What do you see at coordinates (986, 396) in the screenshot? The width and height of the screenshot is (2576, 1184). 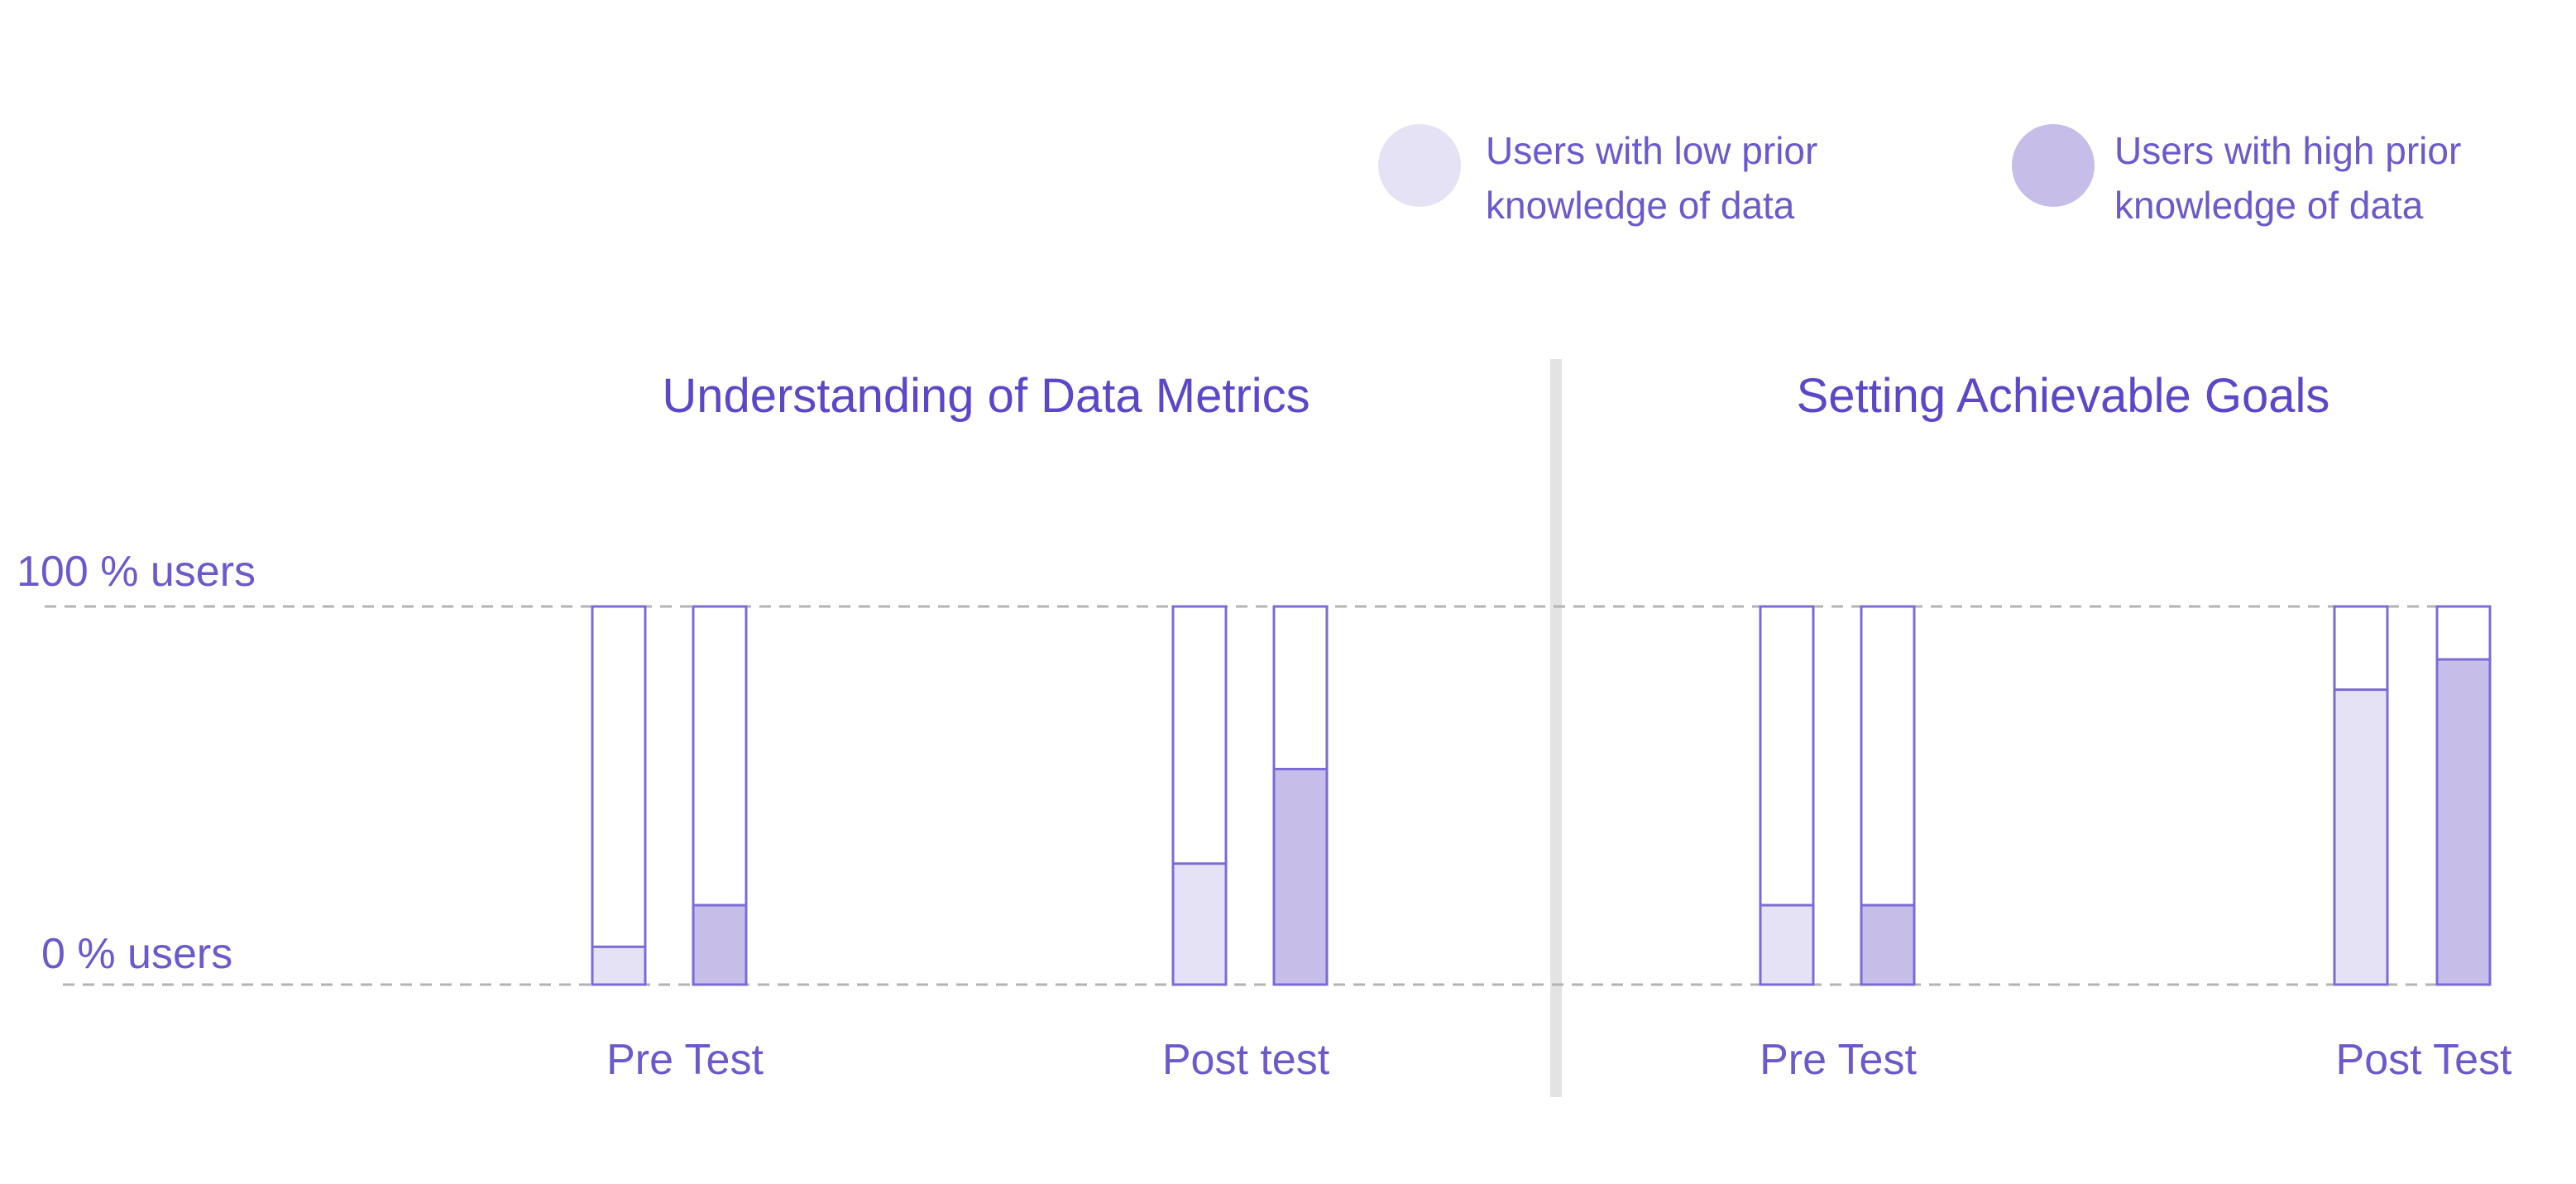 I see `panel-title-left: Understanding of Data Metrics` at bounding box center [986, 396].